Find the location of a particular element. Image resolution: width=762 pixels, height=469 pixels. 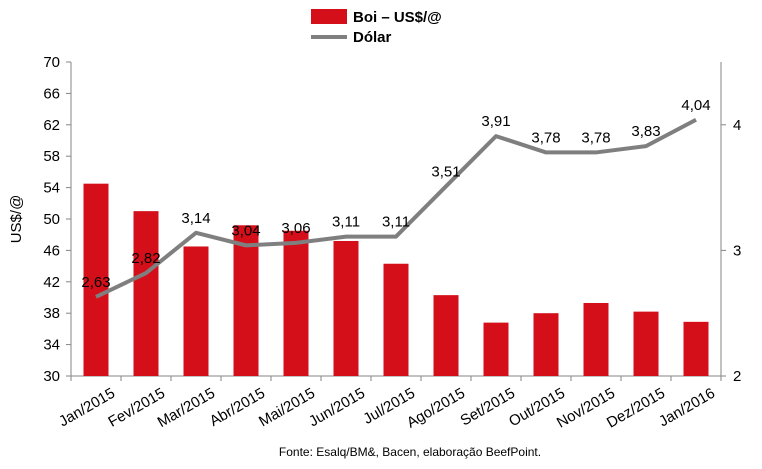

y-tick-label: 30 is located at coordinates (51, 376).